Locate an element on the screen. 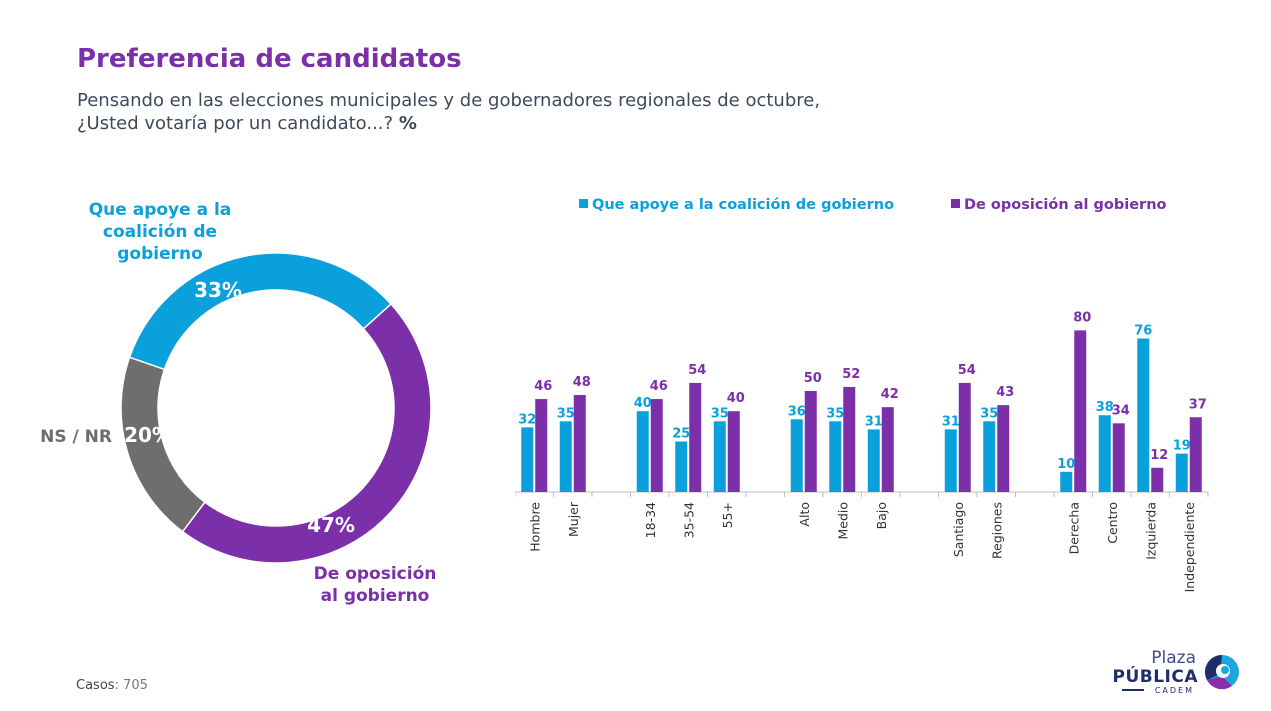  donut-value-label: 20% is located at coordinates (148, 435).